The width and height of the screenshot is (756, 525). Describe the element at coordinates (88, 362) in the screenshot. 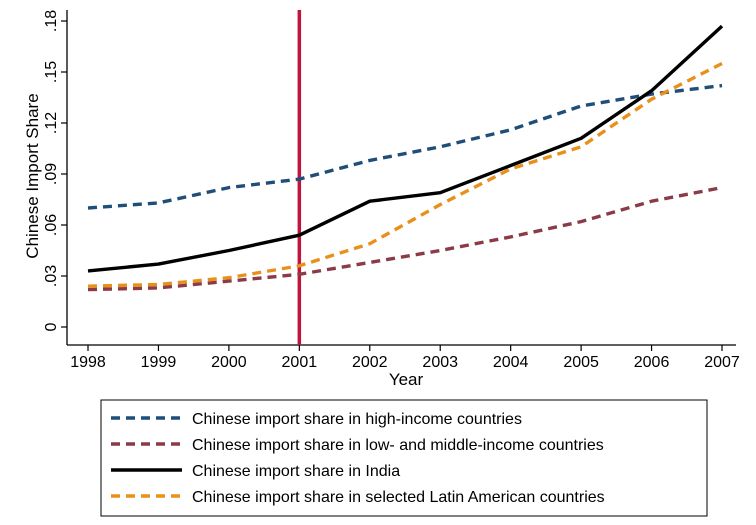

I see `x-tick-label: 1998` at that location.